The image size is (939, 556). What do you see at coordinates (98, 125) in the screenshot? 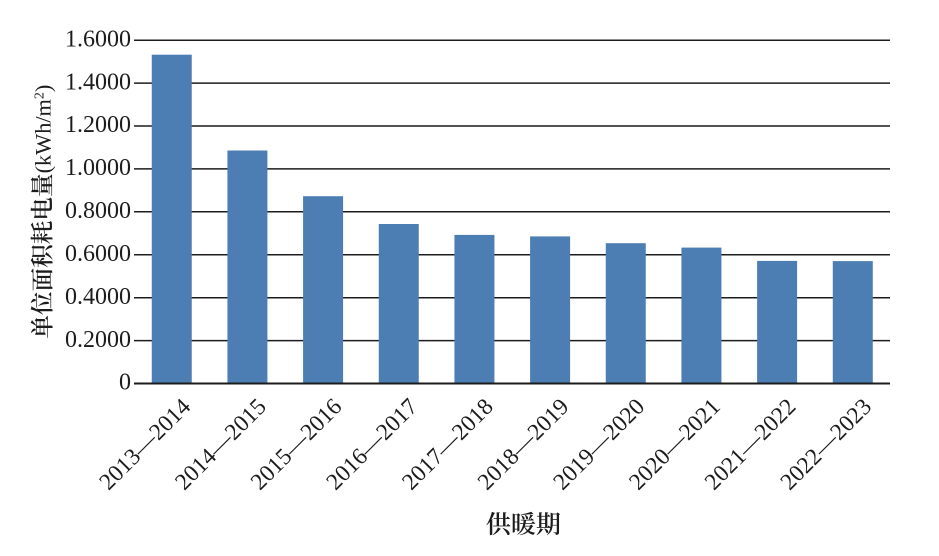
I see `svg-text: 1.2000` at bounding box center [98, 125].